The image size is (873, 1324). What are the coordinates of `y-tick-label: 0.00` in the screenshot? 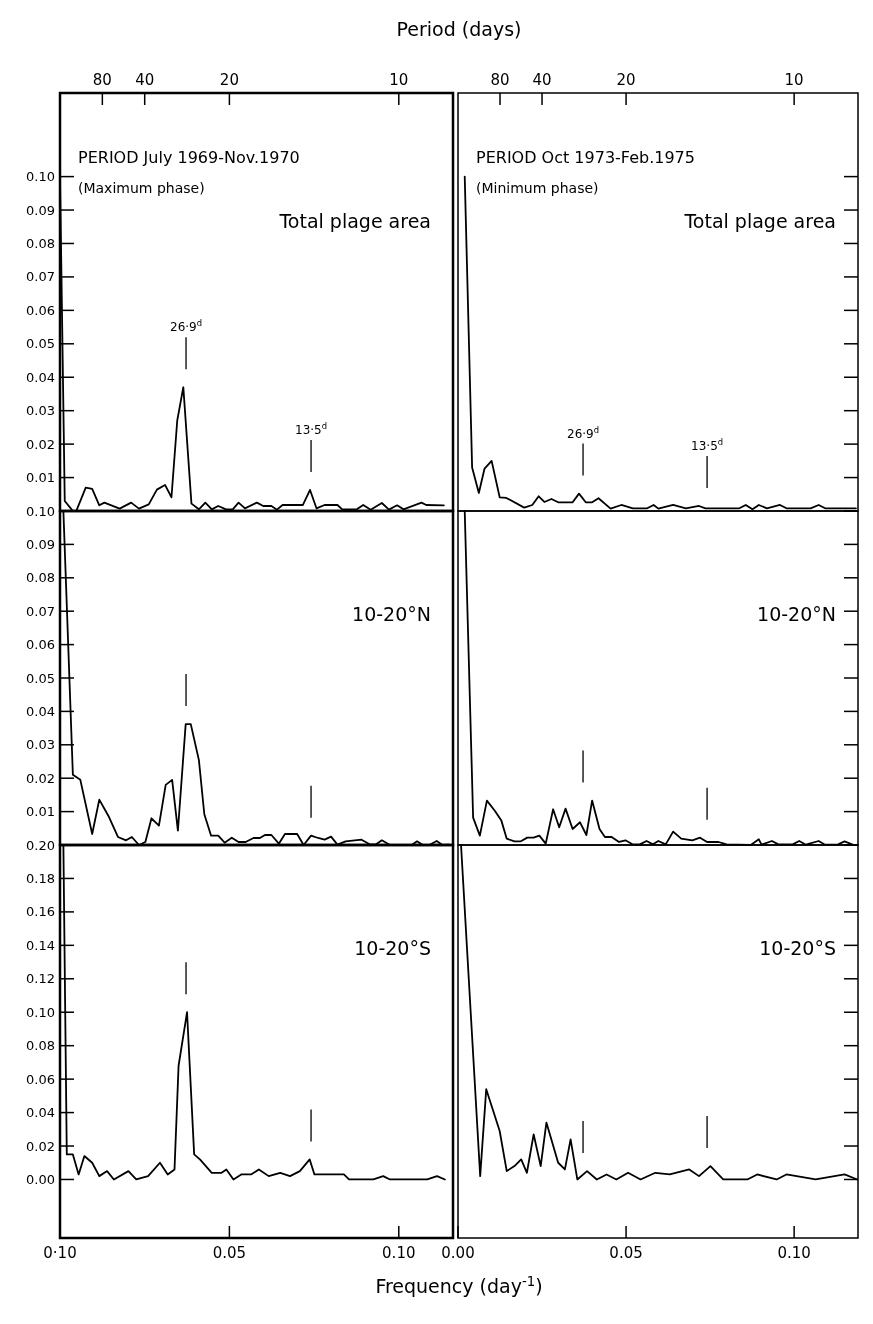 It's located at (40, 1180).